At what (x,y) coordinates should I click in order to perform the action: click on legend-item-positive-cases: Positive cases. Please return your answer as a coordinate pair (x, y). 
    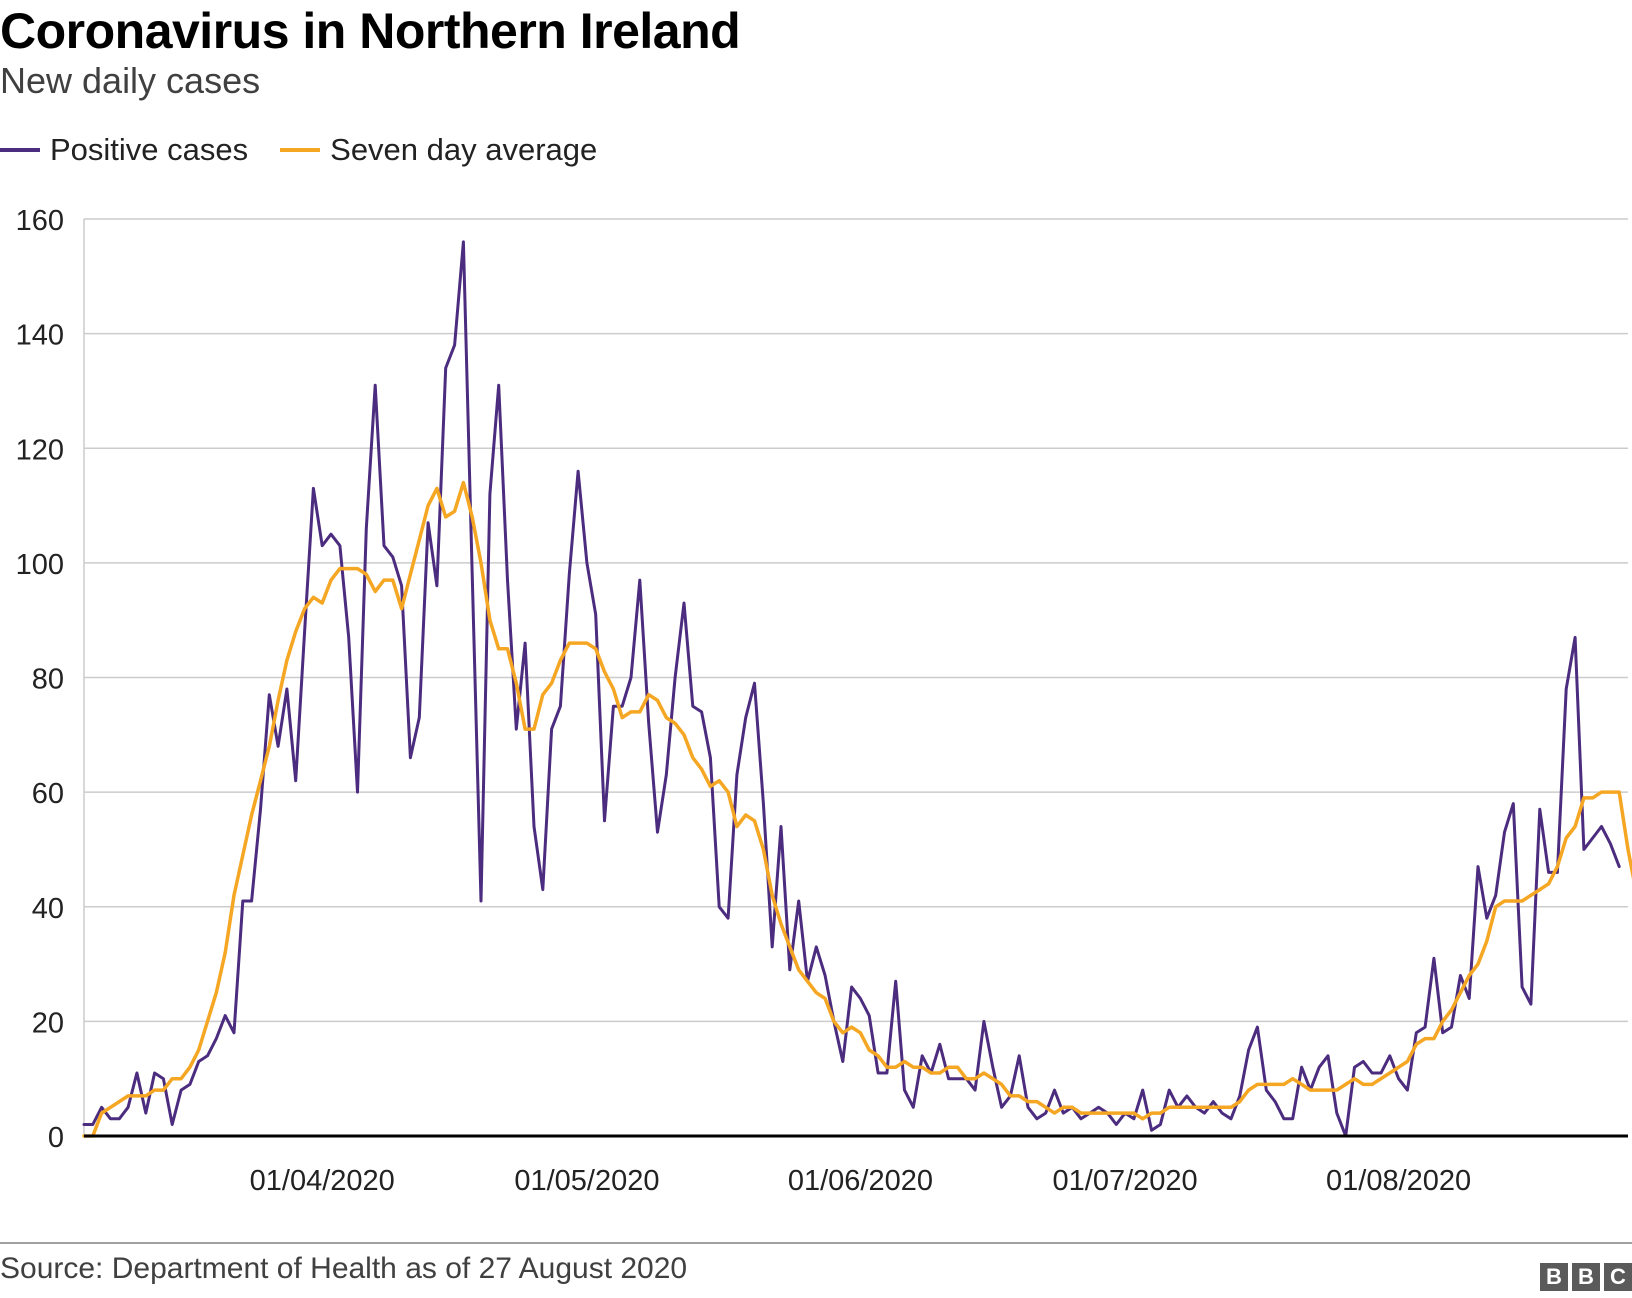
    Looking at the image, I should click on (124, 150).